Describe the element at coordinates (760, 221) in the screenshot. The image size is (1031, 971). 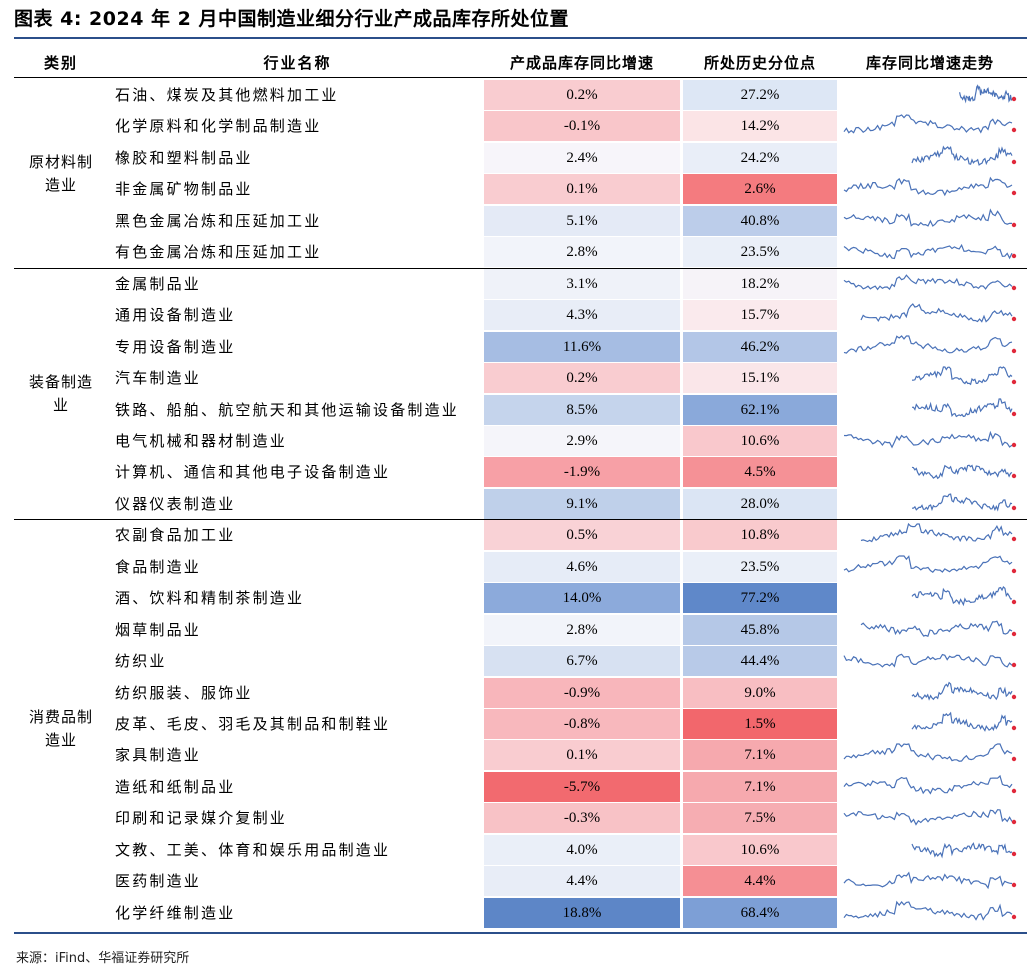
I see `percentile-cell: 40.8%` at that location.